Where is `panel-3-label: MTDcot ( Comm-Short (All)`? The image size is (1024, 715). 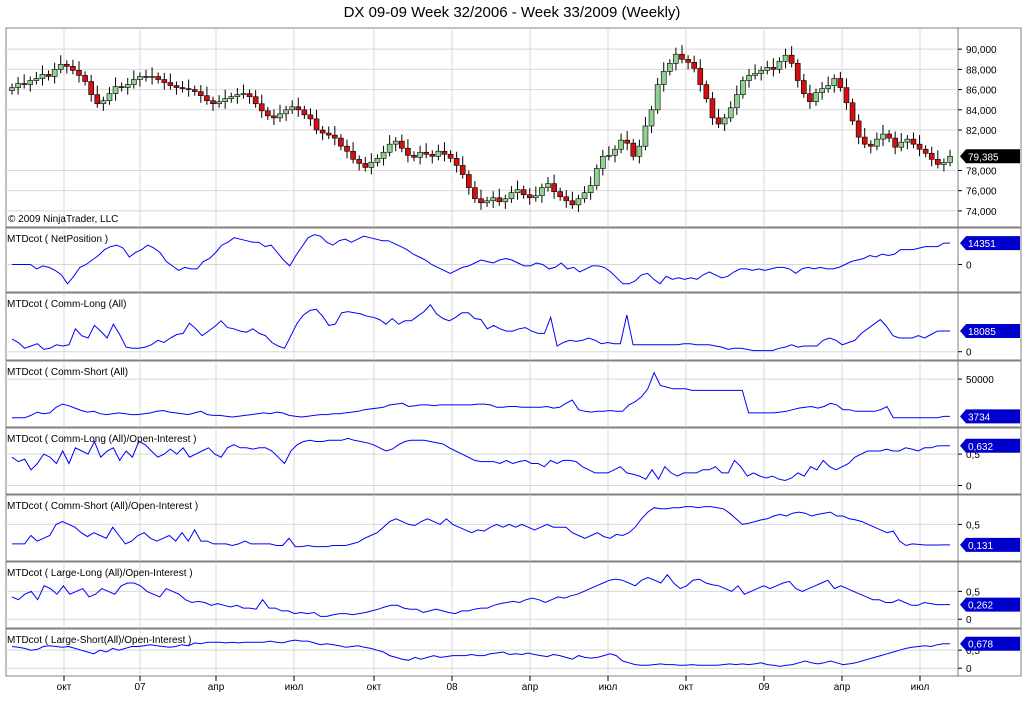
panel-3-label: MTDcot ( Comm-Short (All) is located at coordinates (67, 372).